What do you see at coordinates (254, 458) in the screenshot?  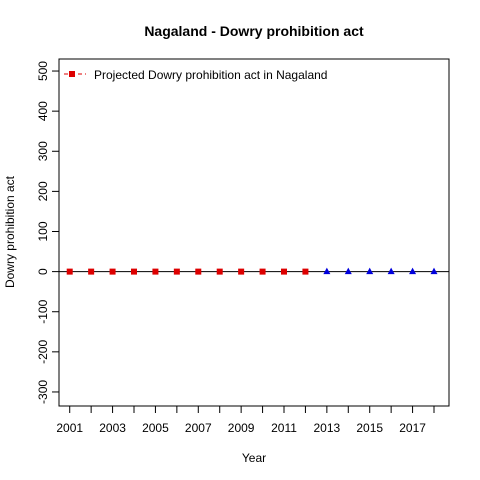 I see `x-axis-label: Year` at bounding box center [254, 458].